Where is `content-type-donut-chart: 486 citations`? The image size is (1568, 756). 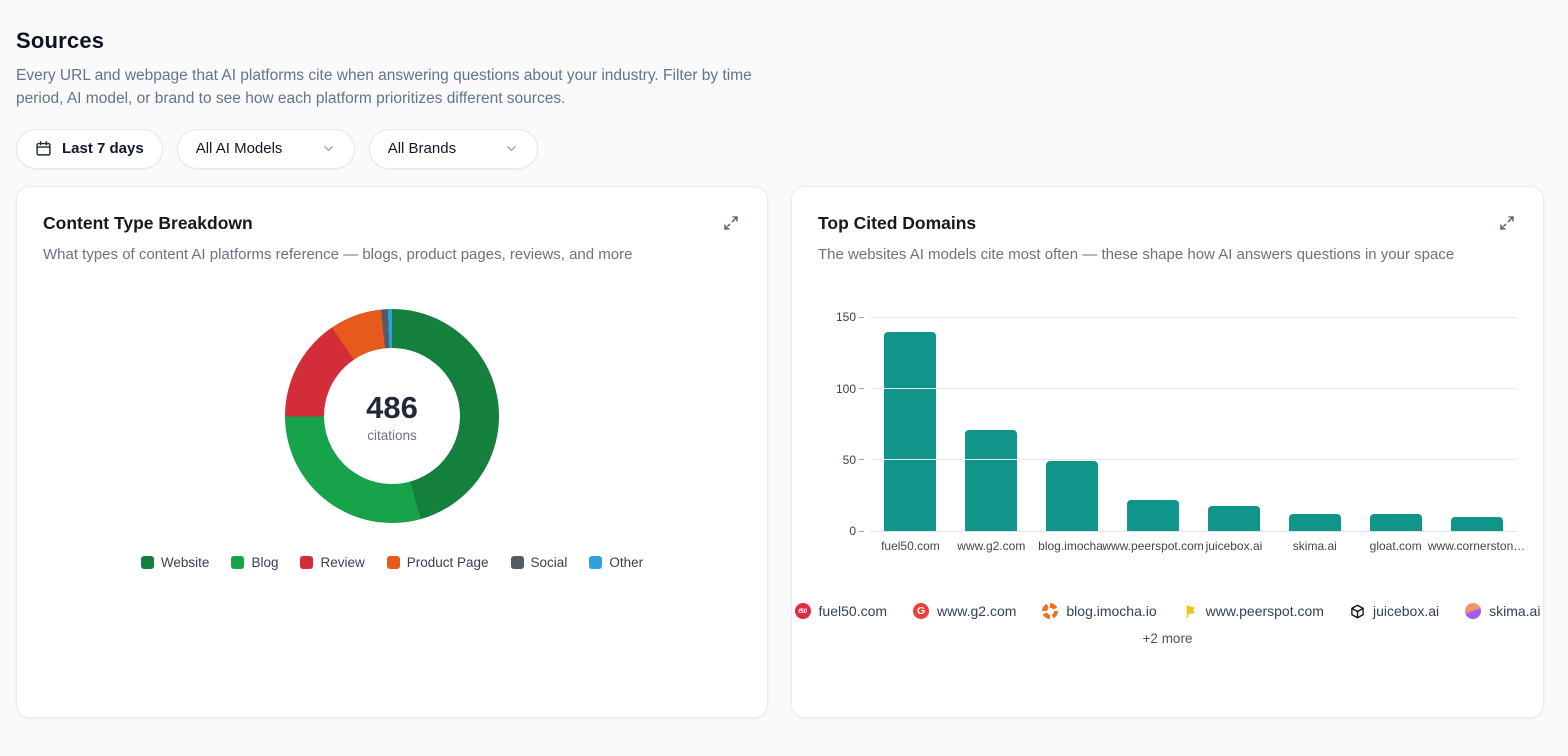 content-type-donut-chart: 486 citations is located at coordinates (392, 416).